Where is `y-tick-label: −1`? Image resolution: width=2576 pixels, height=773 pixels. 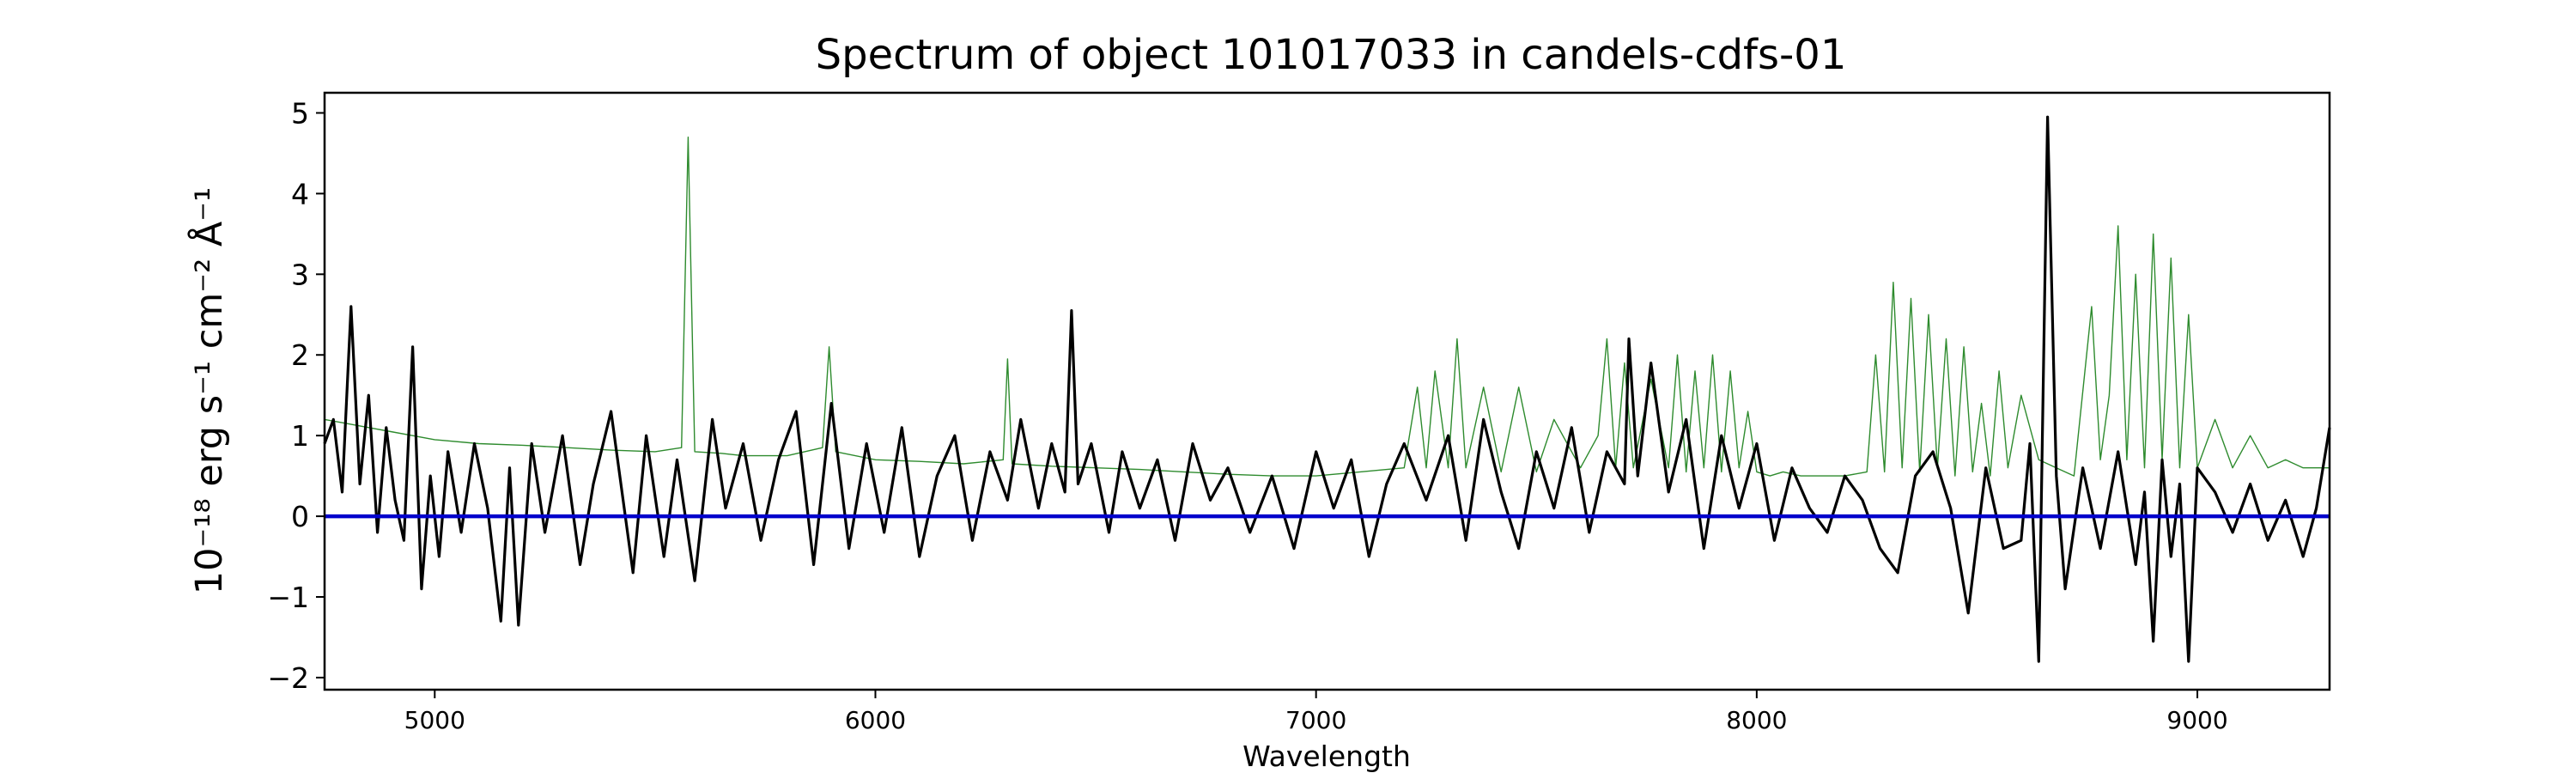 y-tick-label: −1 is located at coordinates (288, 597).